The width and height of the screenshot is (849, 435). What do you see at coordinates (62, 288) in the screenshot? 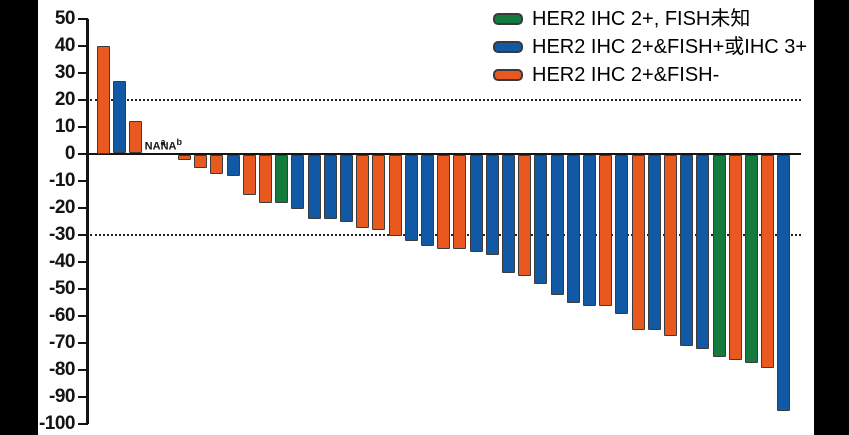
I see `y-tick-label: -50` at bounding box center [62, 288].